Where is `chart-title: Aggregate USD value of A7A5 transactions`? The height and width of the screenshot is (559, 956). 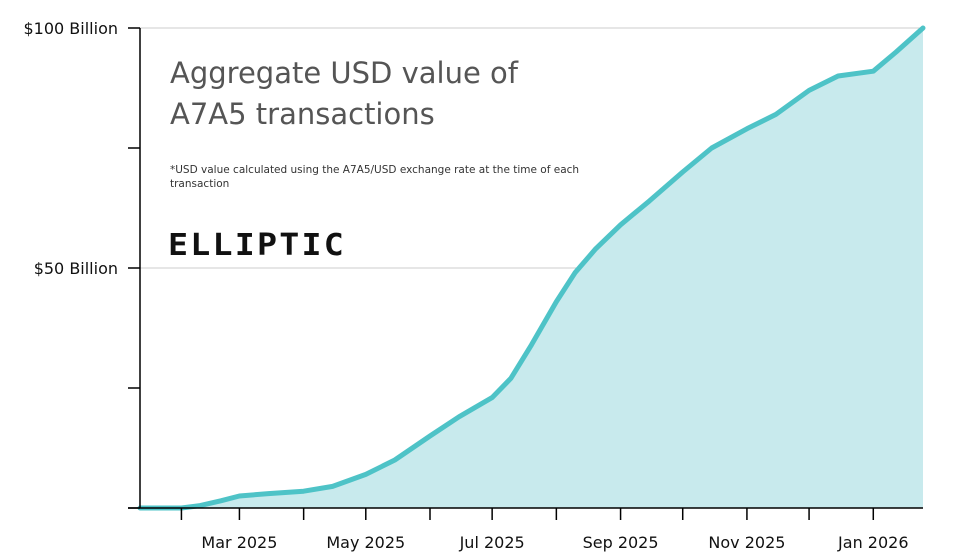
chart-title: Aggregate USD value of A7A5 transactions is located at coordinates (344, 93).